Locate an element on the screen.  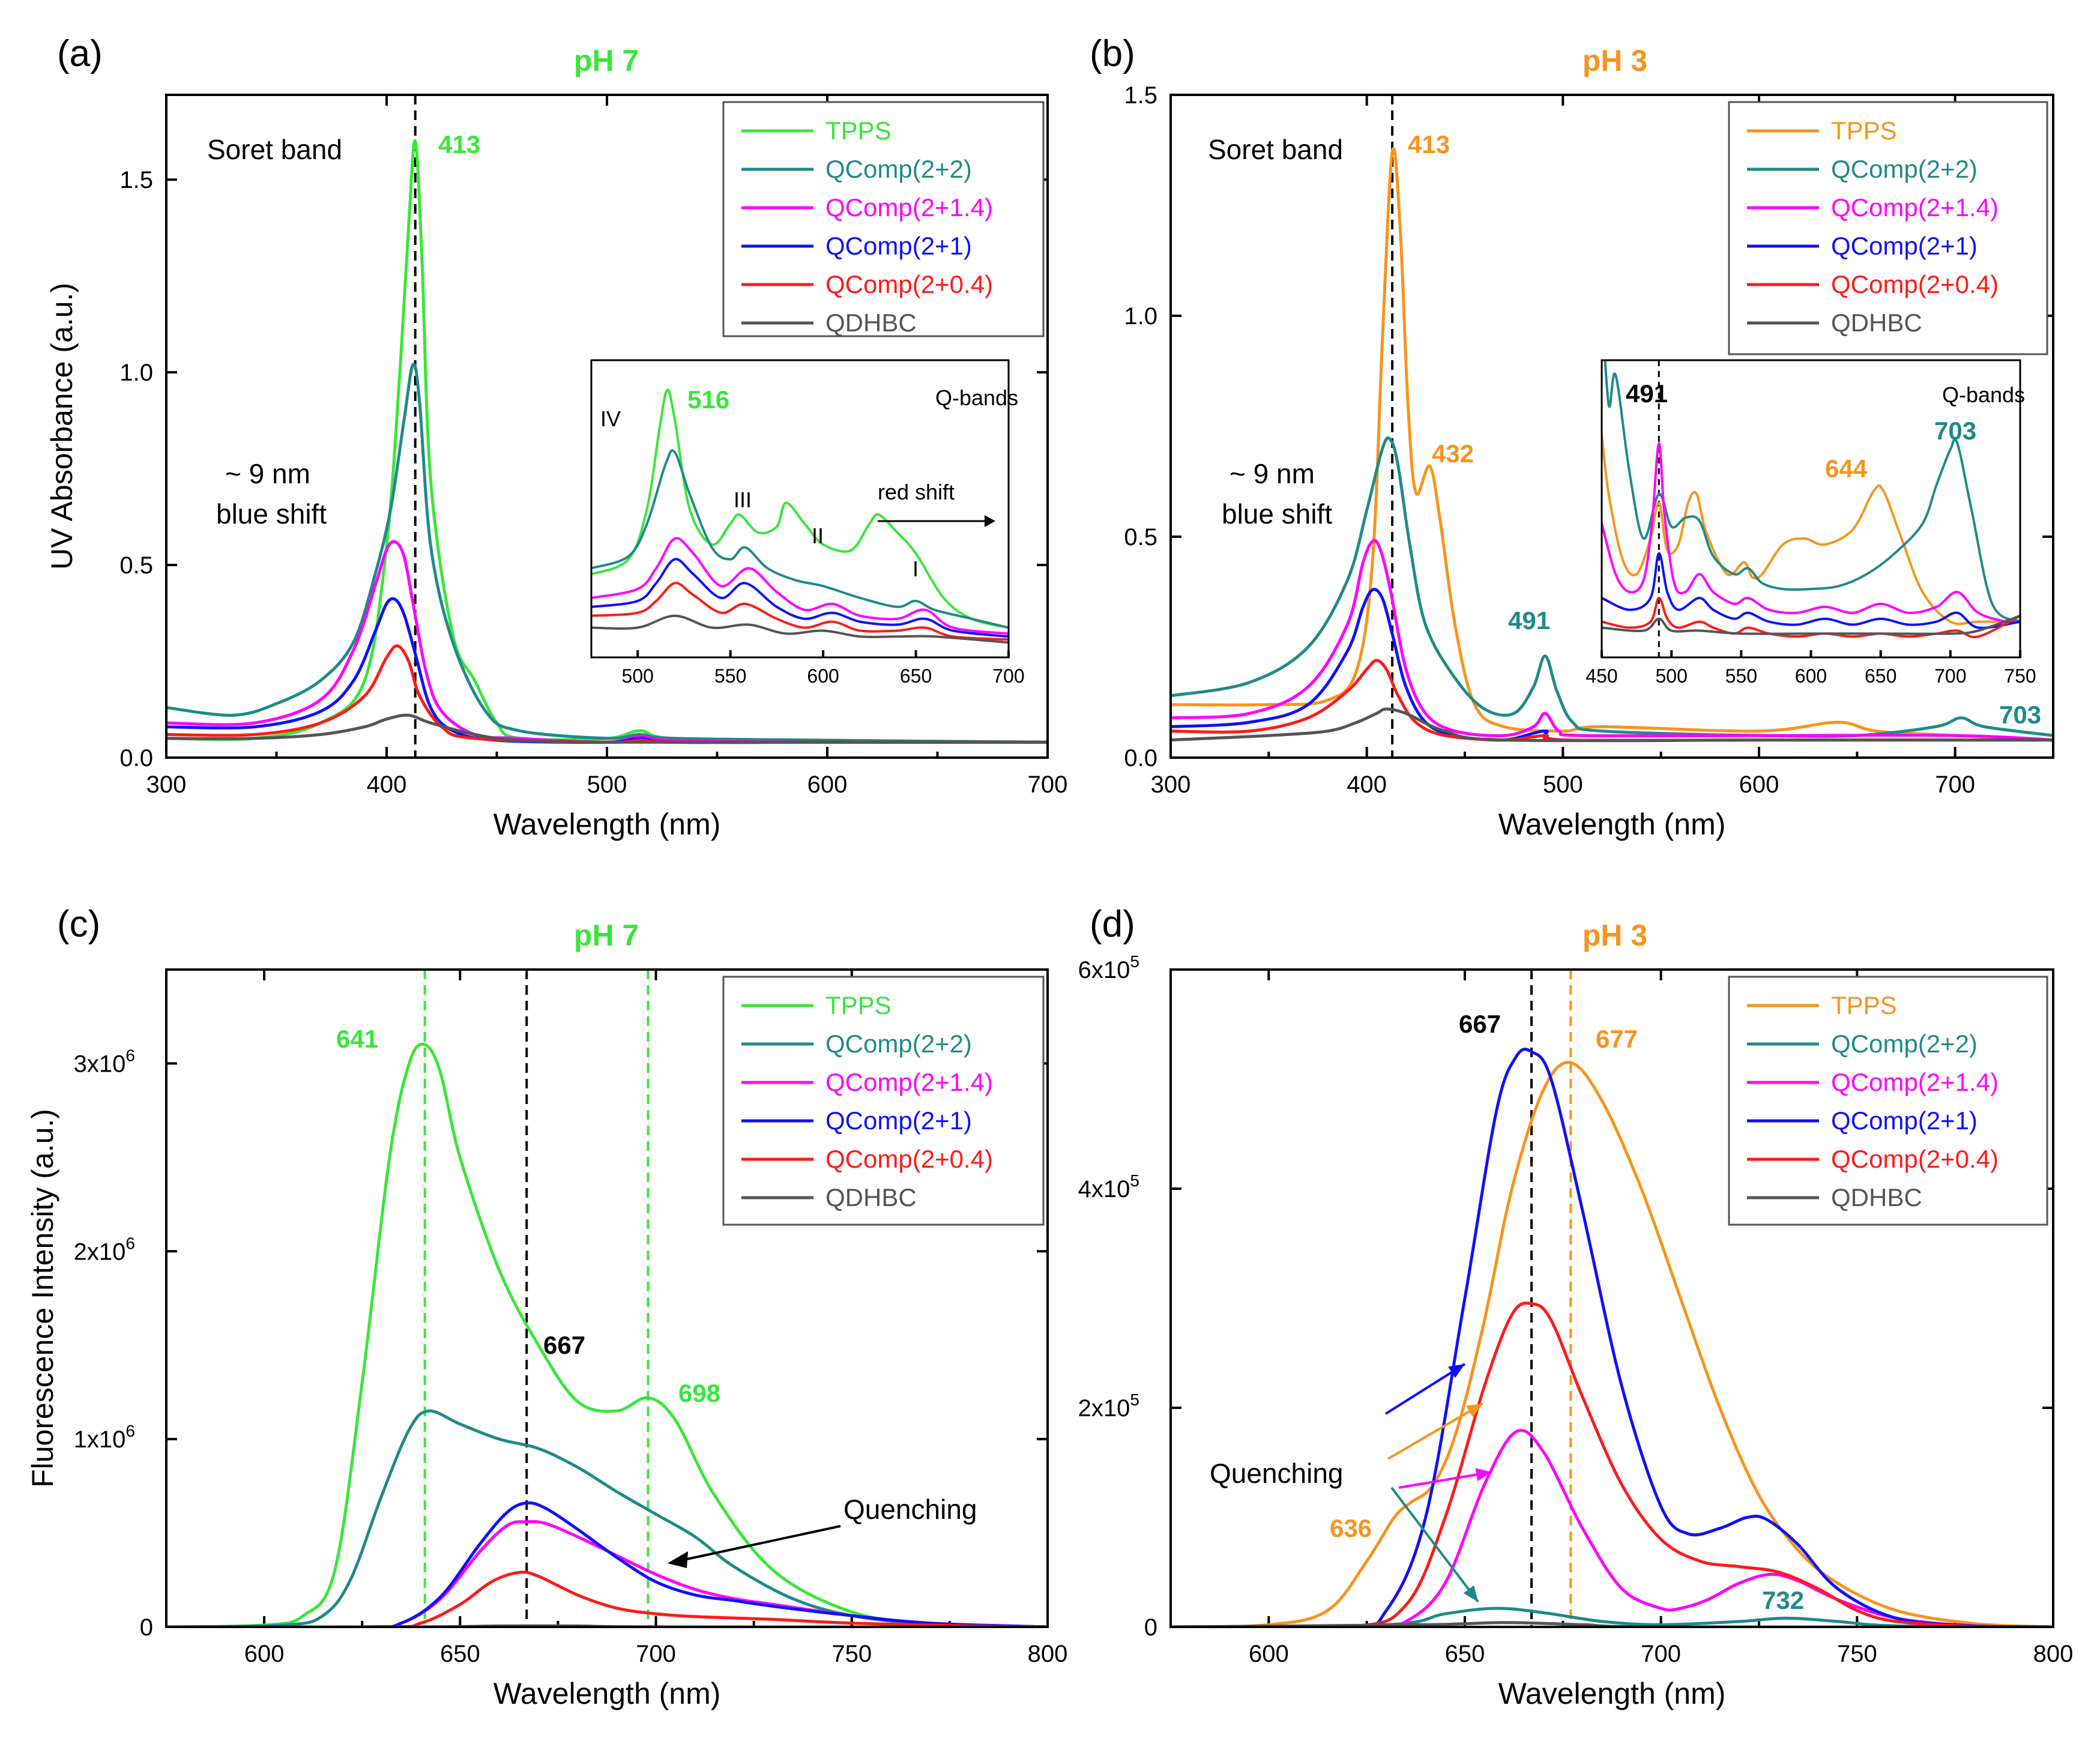
inset-x-tick-label: 750 is located at coordinates (2020, 676).